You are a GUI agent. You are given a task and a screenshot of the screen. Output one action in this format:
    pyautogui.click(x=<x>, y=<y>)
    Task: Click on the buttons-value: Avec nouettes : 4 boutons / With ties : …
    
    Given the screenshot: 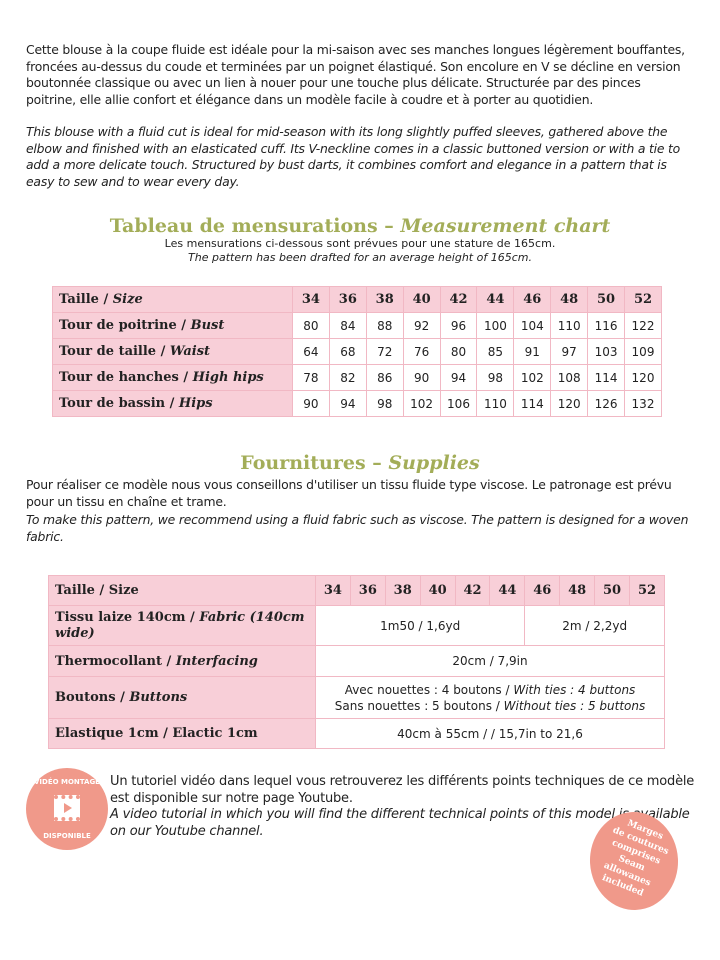 What is the action you would take?
    pyautogui.click(x=490, y=697)
    